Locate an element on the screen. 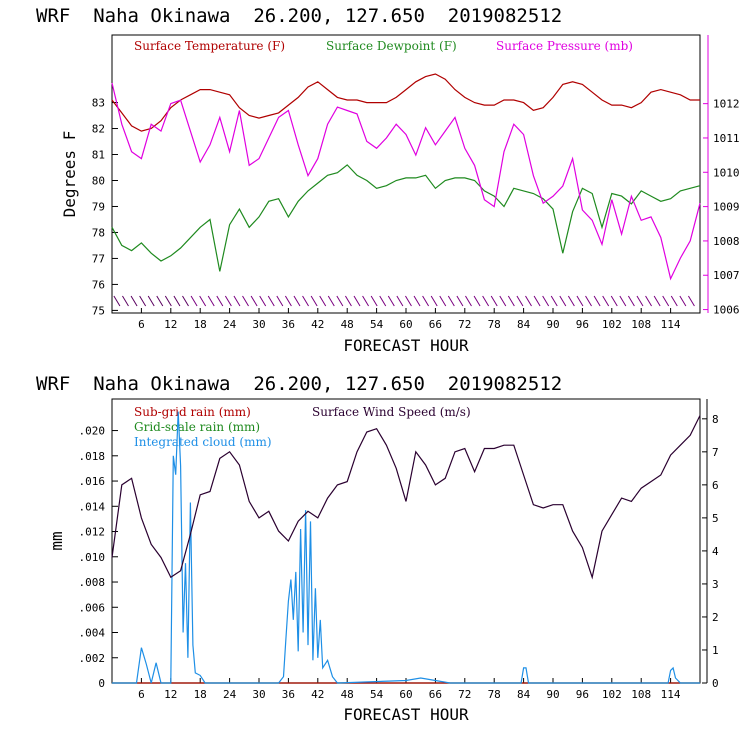 The width and height of the screenshot is (740, 740). y2-tick-label: 1008 is located at coordinates (726, 241).